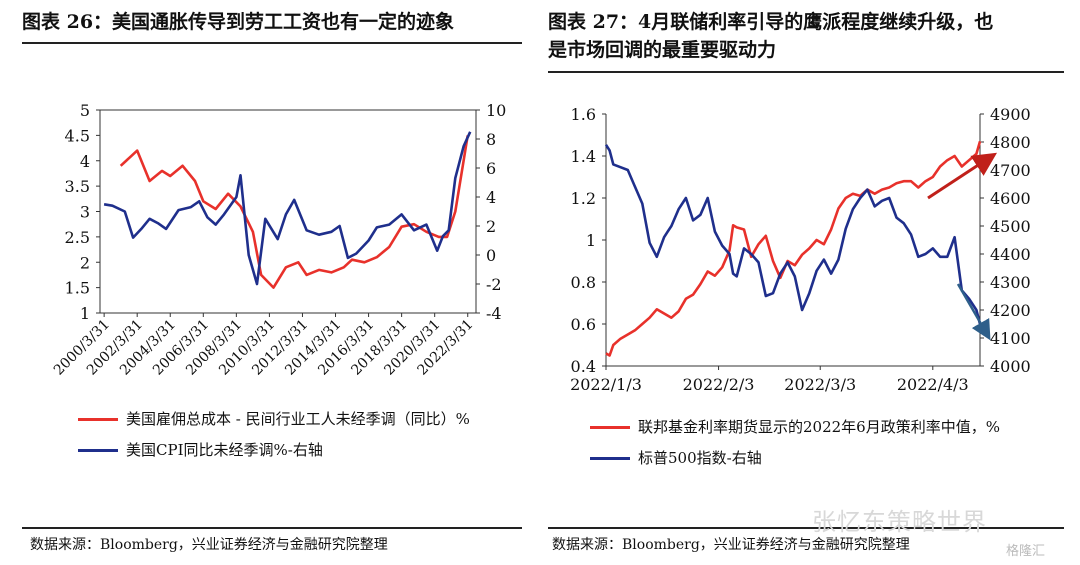 Image resolution: width=1080 pixels, height=565 pixels. I want to click on y-right-tick-label: -2, so click(494, 284).